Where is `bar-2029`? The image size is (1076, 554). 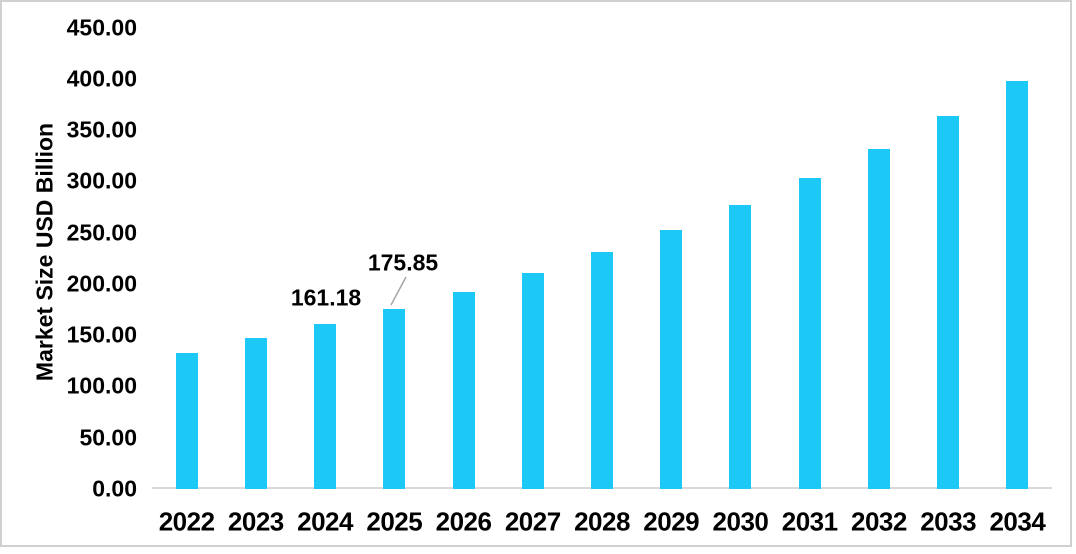
bar-2029 is located at coordinates (671, 359).